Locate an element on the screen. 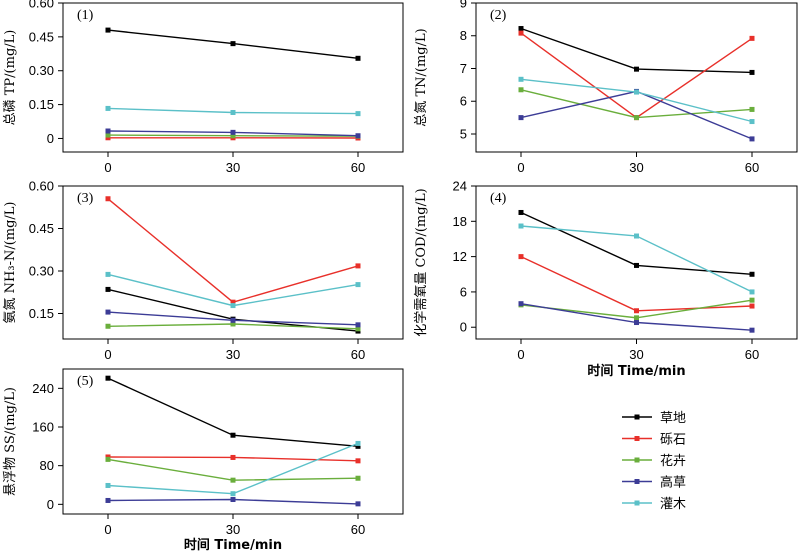  y-axis-label: 悬浮物 SS/(mg/L) is located at coordinates (10, 441).